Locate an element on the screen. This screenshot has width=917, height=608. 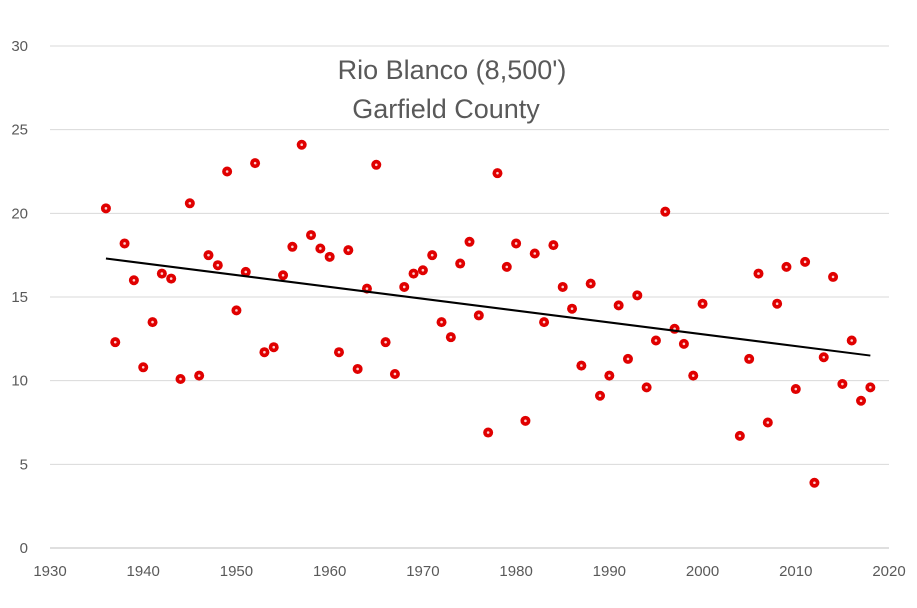
x-tick-label: 1980 is located at coordinates (515, 571).